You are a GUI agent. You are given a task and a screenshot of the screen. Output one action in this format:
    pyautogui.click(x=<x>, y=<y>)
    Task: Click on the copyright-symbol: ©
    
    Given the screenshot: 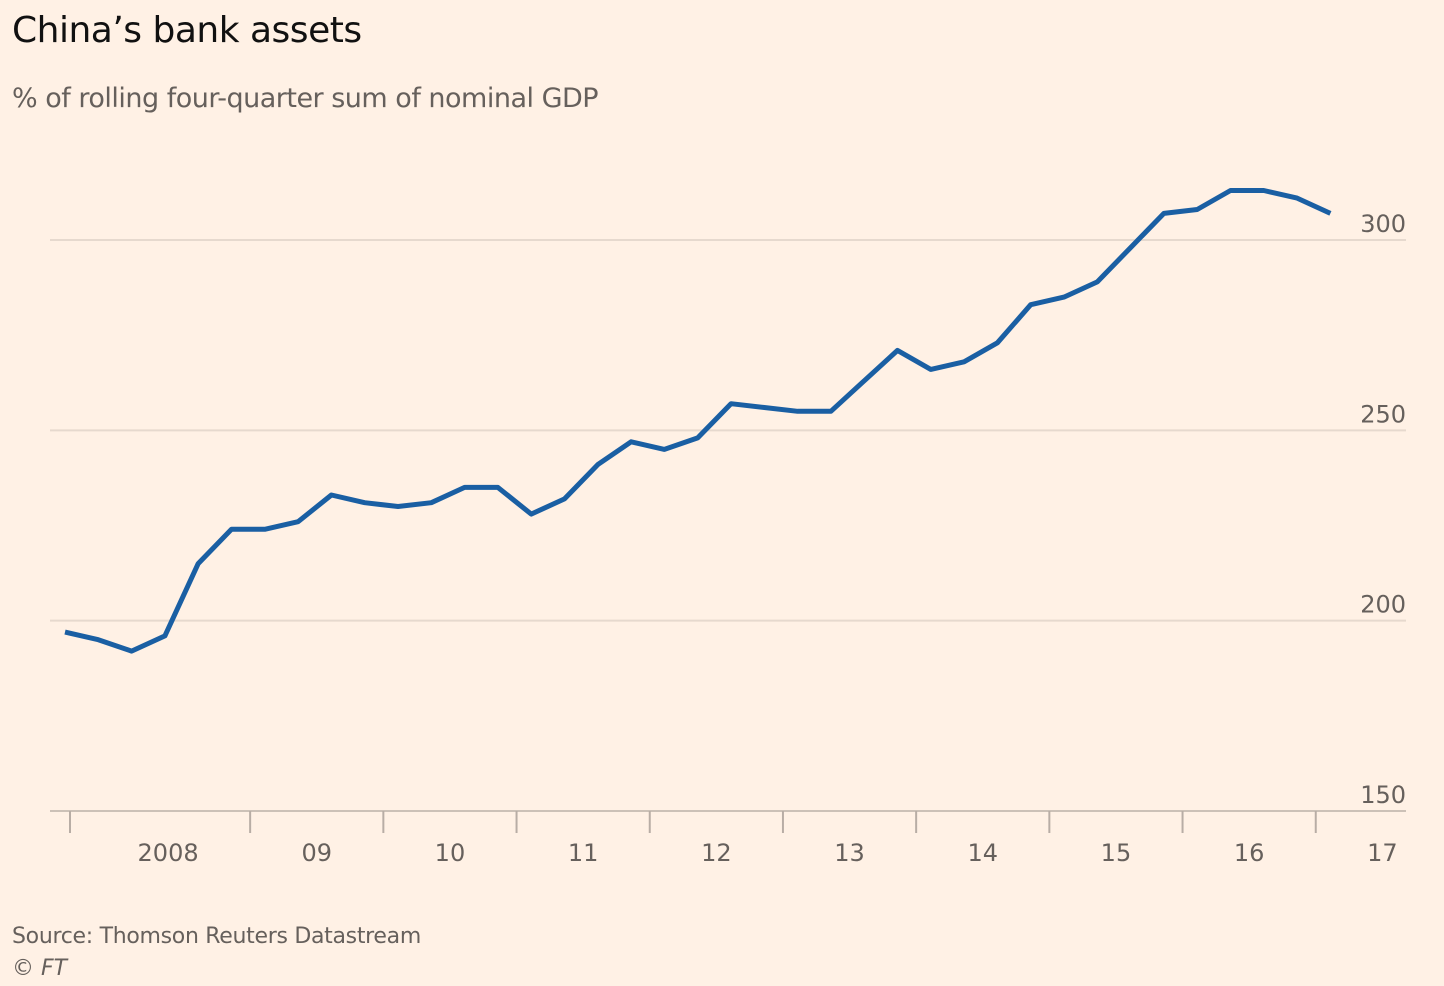 What is the action you would take?
    pyautogui.click(x=23, y=968)
    